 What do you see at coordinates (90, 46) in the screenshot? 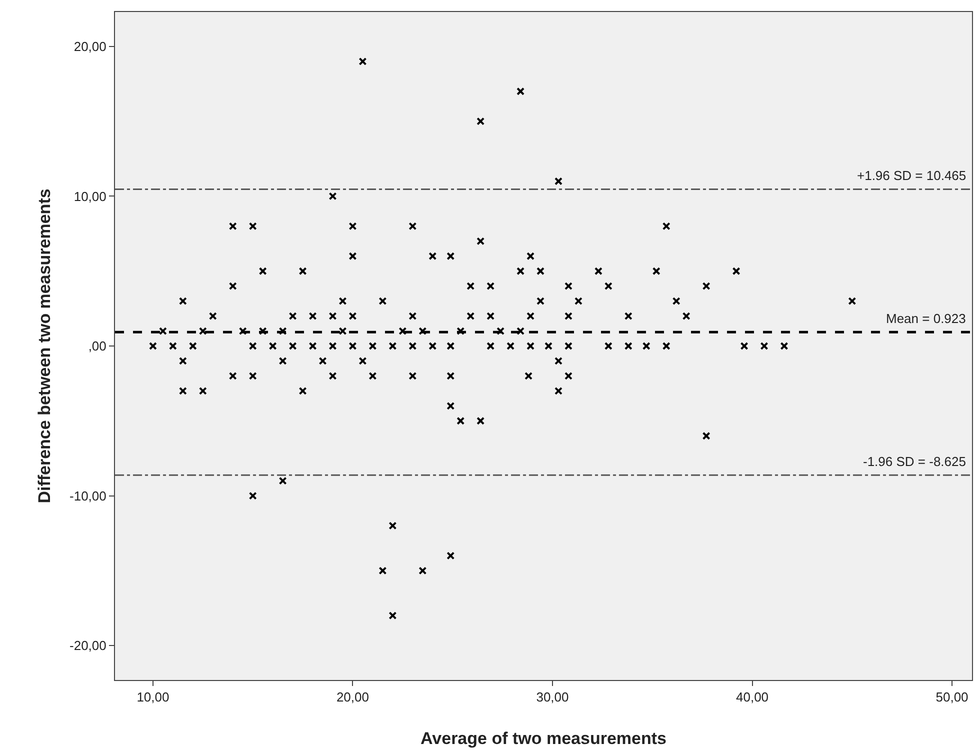
I see `y-tick-label: 20,00` at bounding box center [90, 46].